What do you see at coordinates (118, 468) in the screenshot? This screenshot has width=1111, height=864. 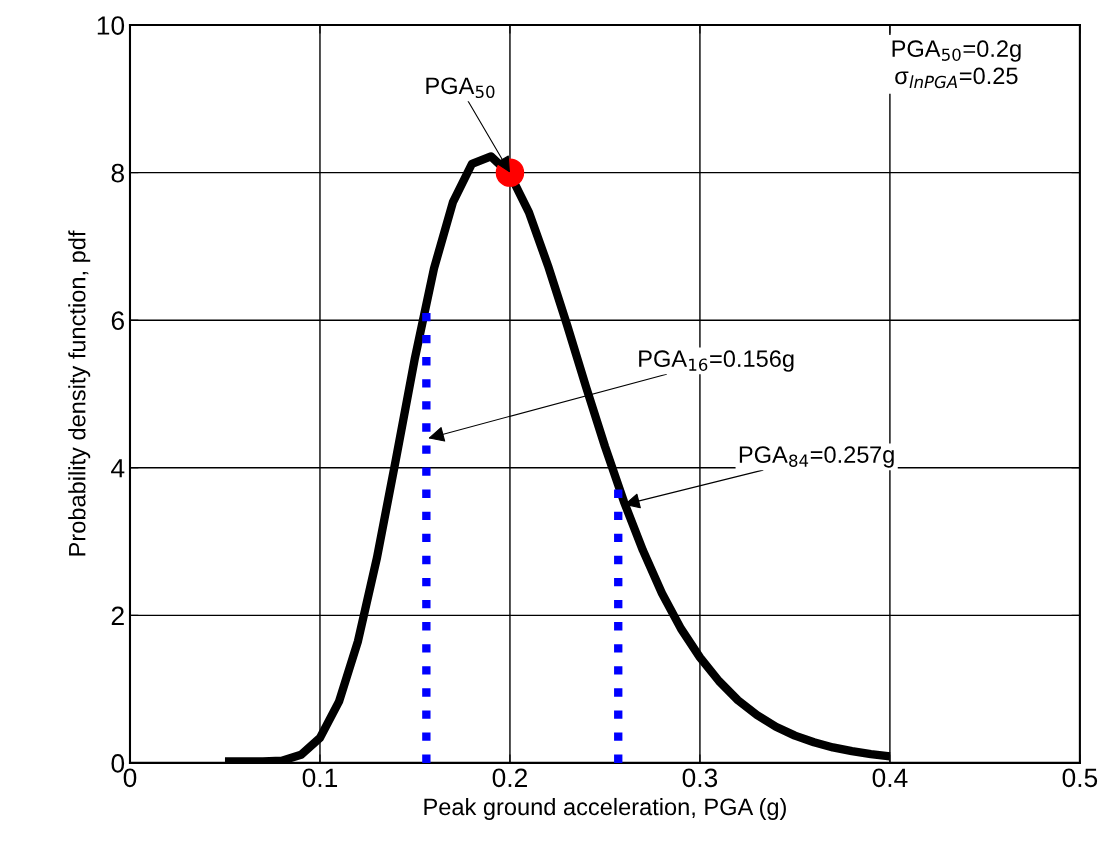 I see `y-tick-label: 4` at bounding box center [118, 468].